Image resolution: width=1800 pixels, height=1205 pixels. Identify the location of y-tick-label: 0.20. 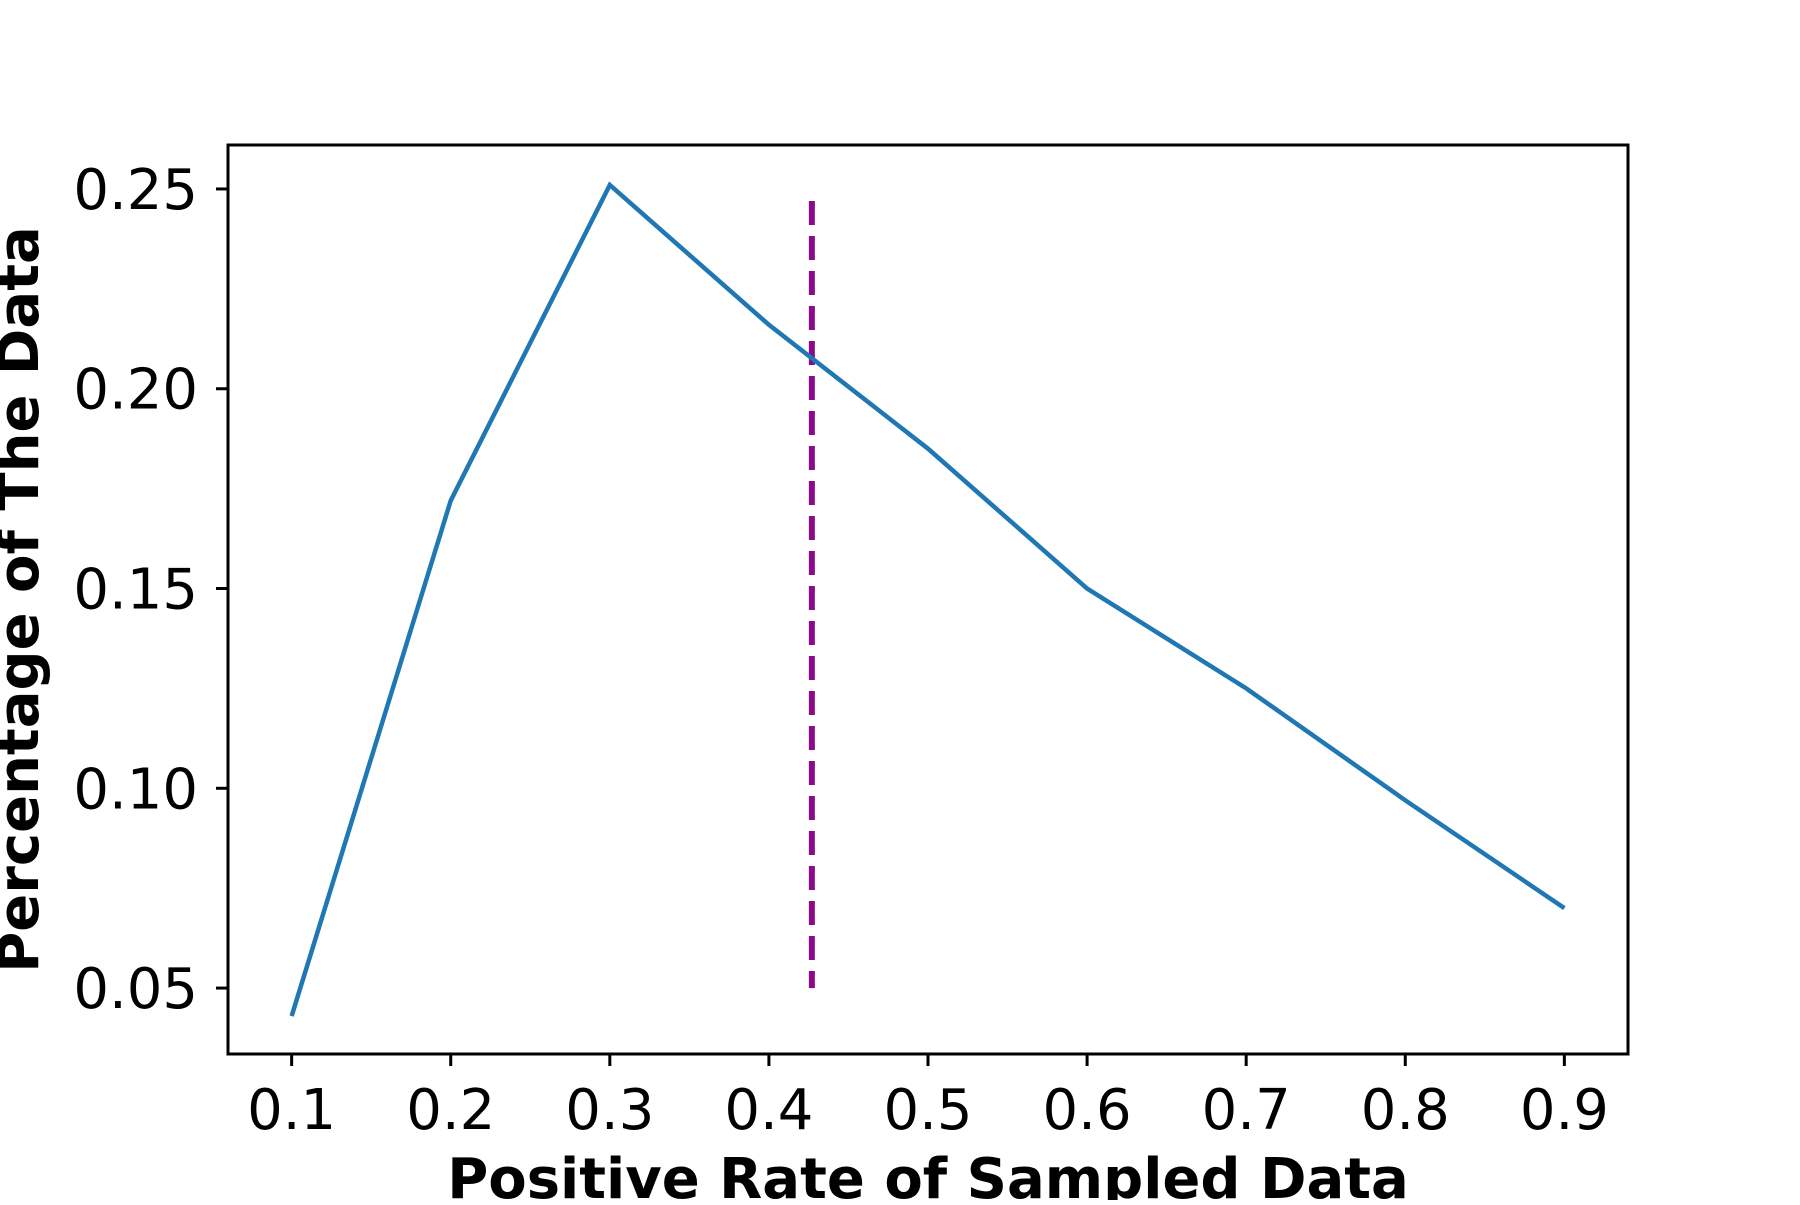
(135, 390).